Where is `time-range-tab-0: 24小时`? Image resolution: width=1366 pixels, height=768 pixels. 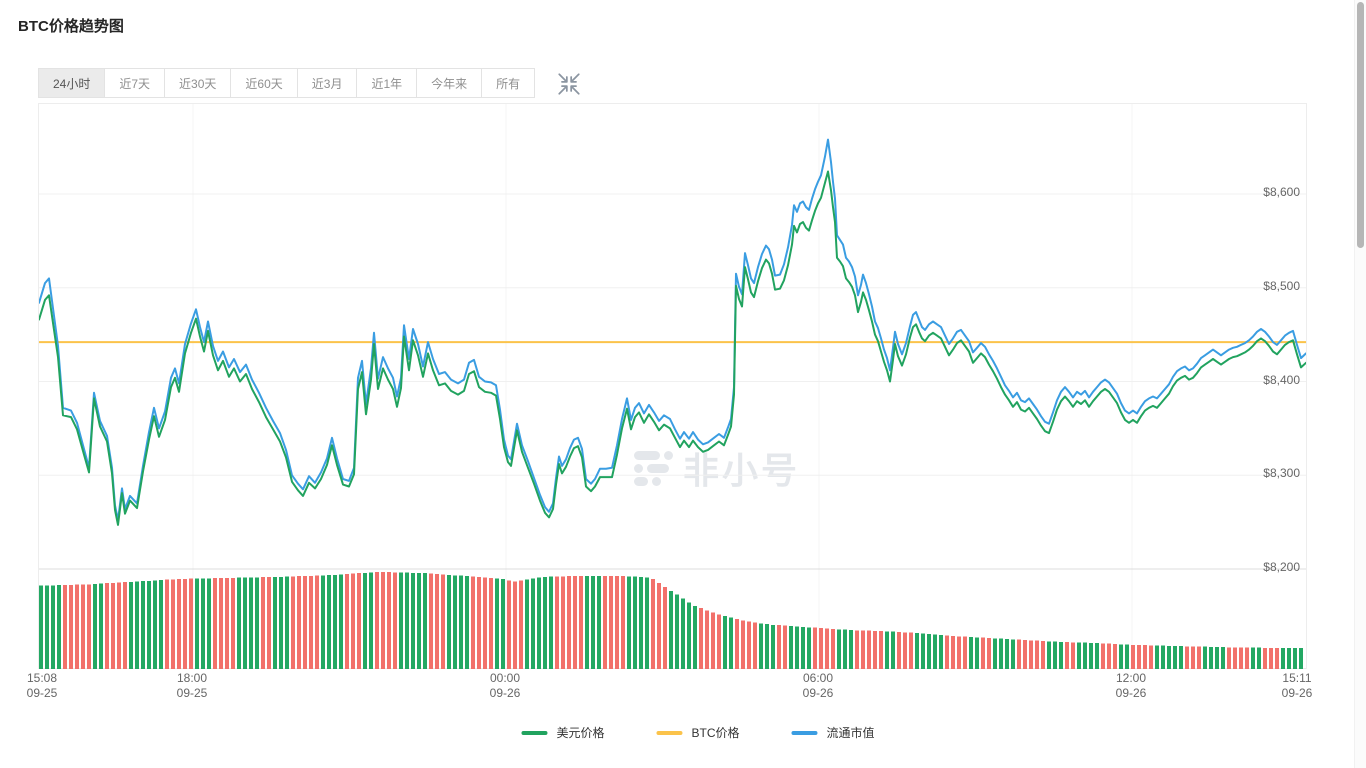 time-range-tab-0: 24小时 is located at coordinates (72, 83).